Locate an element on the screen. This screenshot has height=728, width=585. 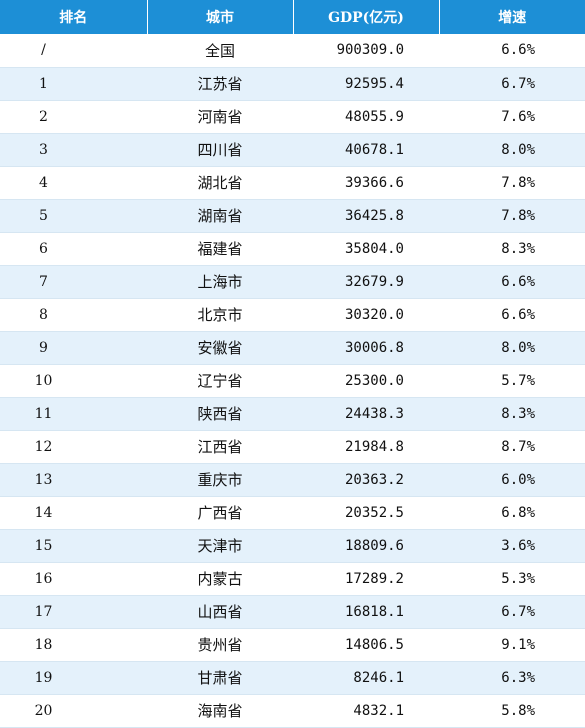
gdp-cell: 4832.1 is located at coordinates (366, 711).